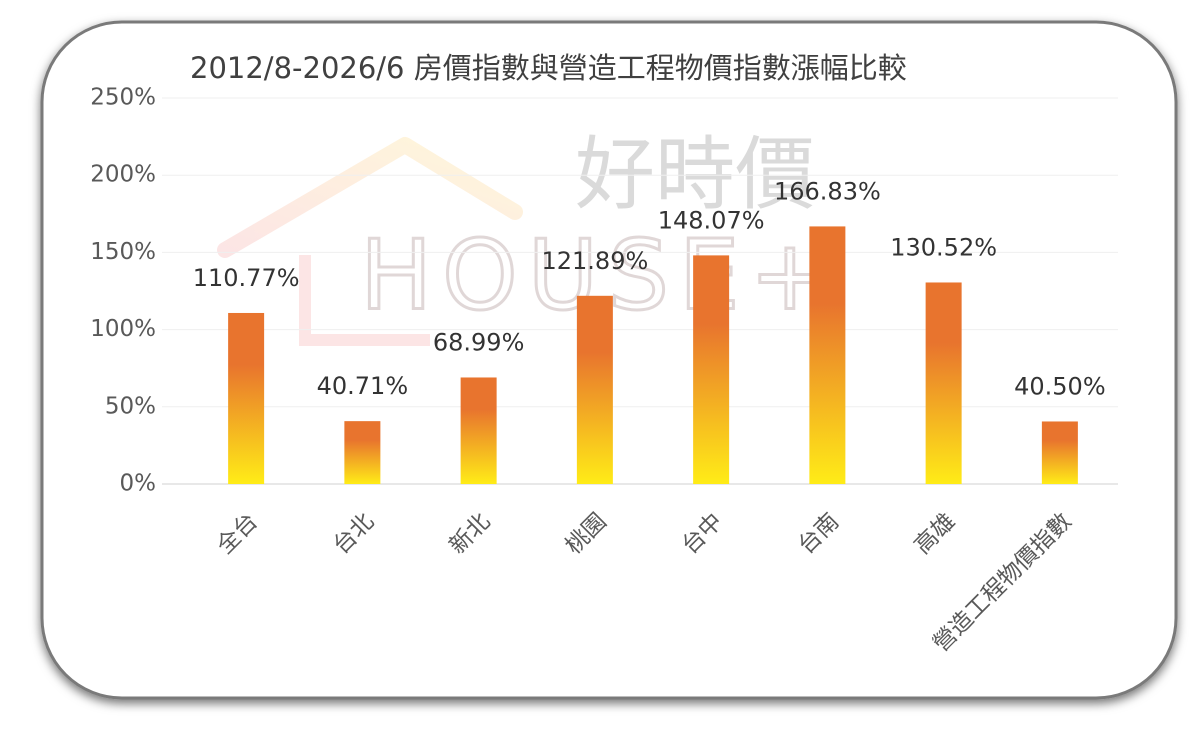  I want to click on y-tick-label: 50%, so click(130, 406).